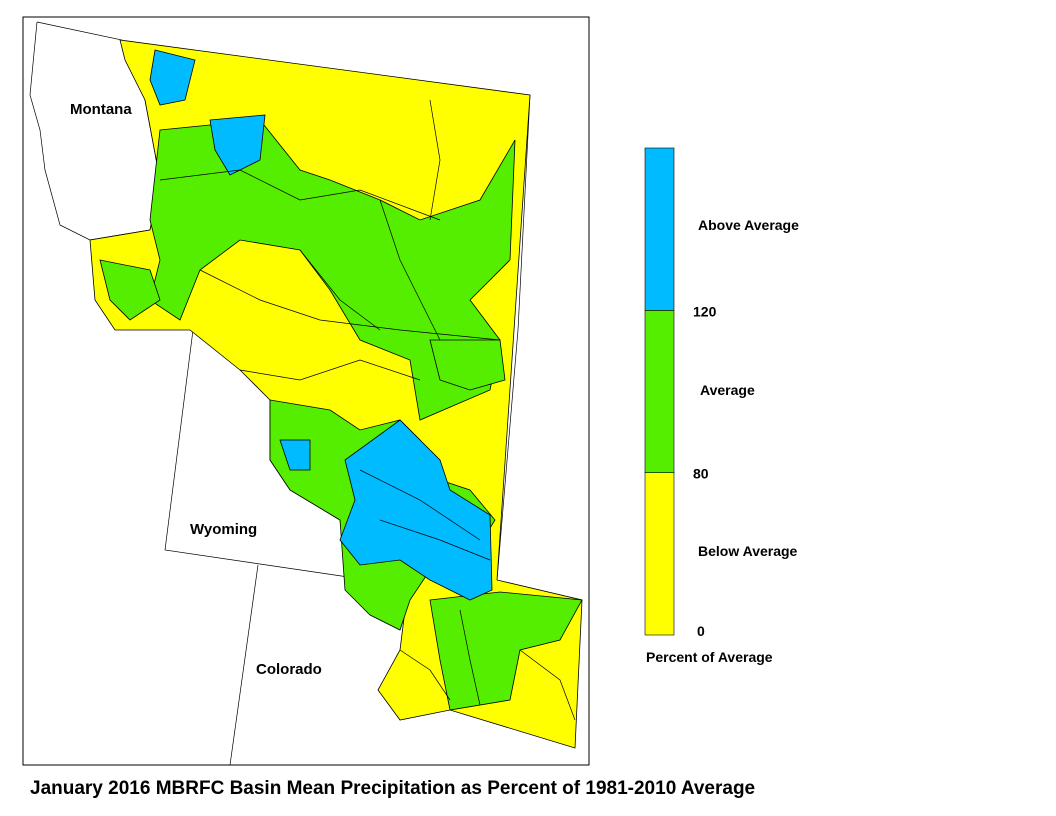  What do you see at coordinates (701, 474) in the screenshot?
I see `legend-tick-label: 80` at bounding box center [701, 474].